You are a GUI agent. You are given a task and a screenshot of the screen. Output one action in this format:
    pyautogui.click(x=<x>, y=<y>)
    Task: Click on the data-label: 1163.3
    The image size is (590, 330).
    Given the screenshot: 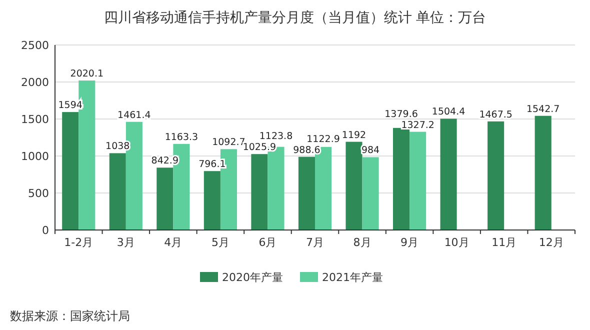 What is the action you would take?
    pyautogui.click(x=181, y=137)
    